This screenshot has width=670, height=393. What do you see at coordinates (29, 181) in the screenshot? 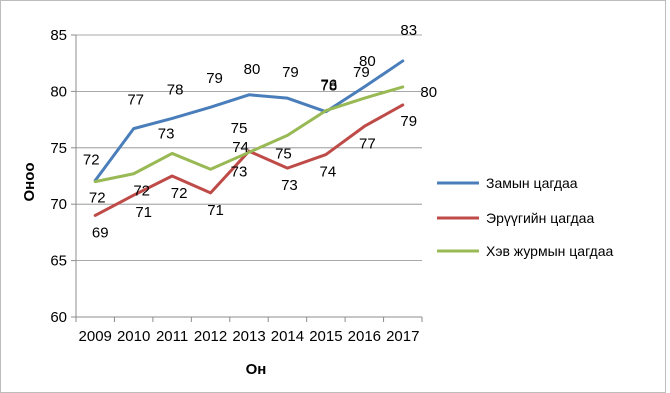
I see `y-axis-title: Оноо` at bounding box center [29, 181].